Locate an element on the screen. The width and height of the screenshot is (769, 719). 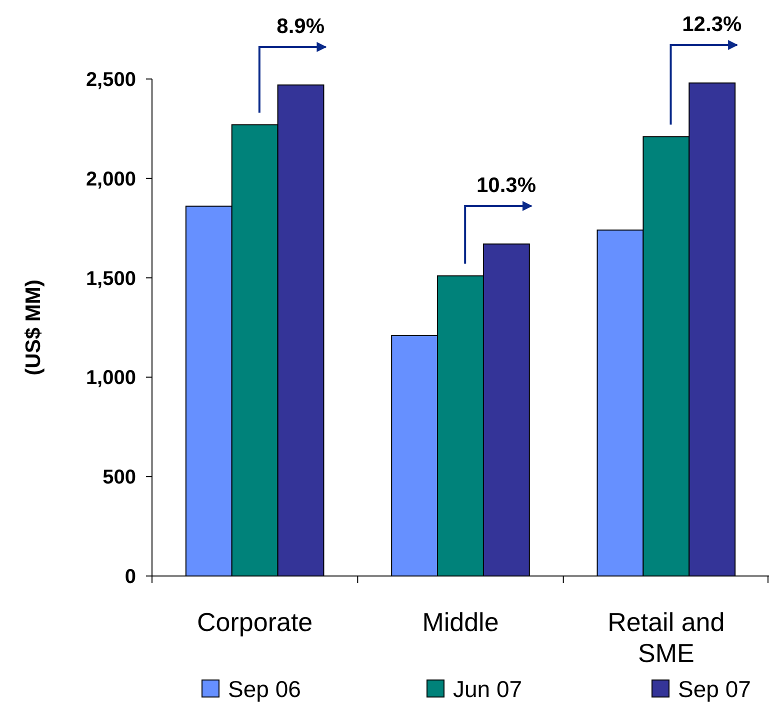
y-tick-label: 1,500 is located at coordinates (111, 279).